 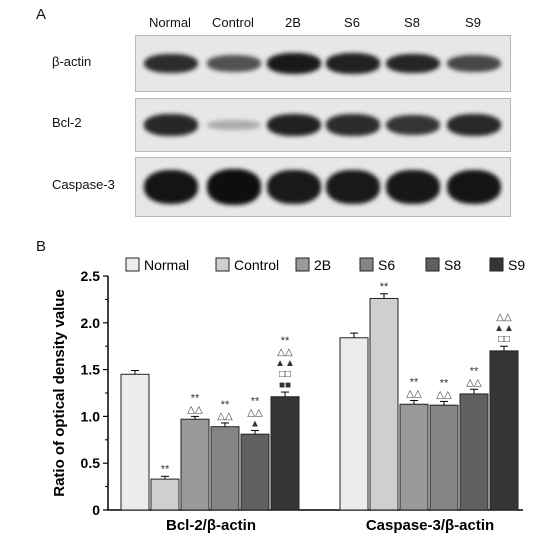 What do you see at coordinates (430, 525) in the screenshot?
I see `x-category-label: Caspase-3/β-actin` at bounding box center [430, 525].